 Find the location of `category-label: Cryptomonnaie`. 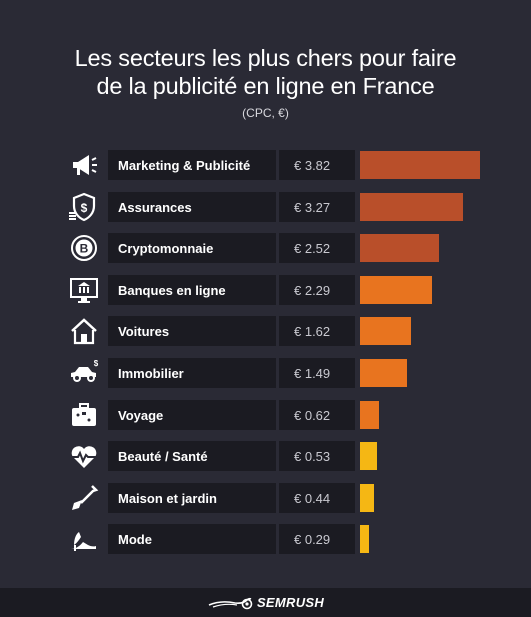

category-label: Cryptomonnaie is located at coordinates (192, 248).